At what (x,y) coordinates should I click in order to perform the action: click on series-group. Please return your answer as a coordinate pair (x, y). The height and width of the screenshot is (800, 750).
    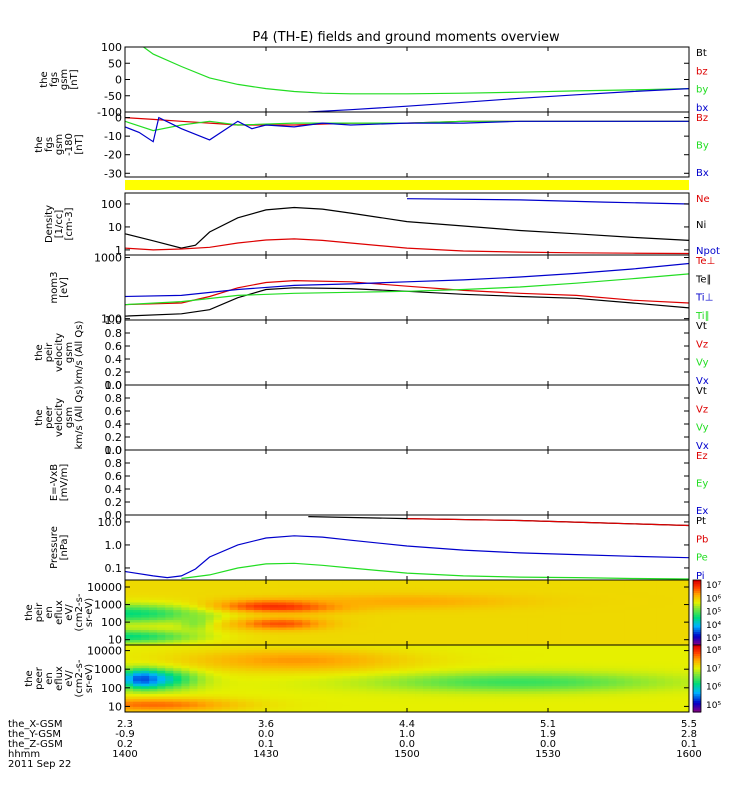
    Looking at the image, I should click on (407, 548).